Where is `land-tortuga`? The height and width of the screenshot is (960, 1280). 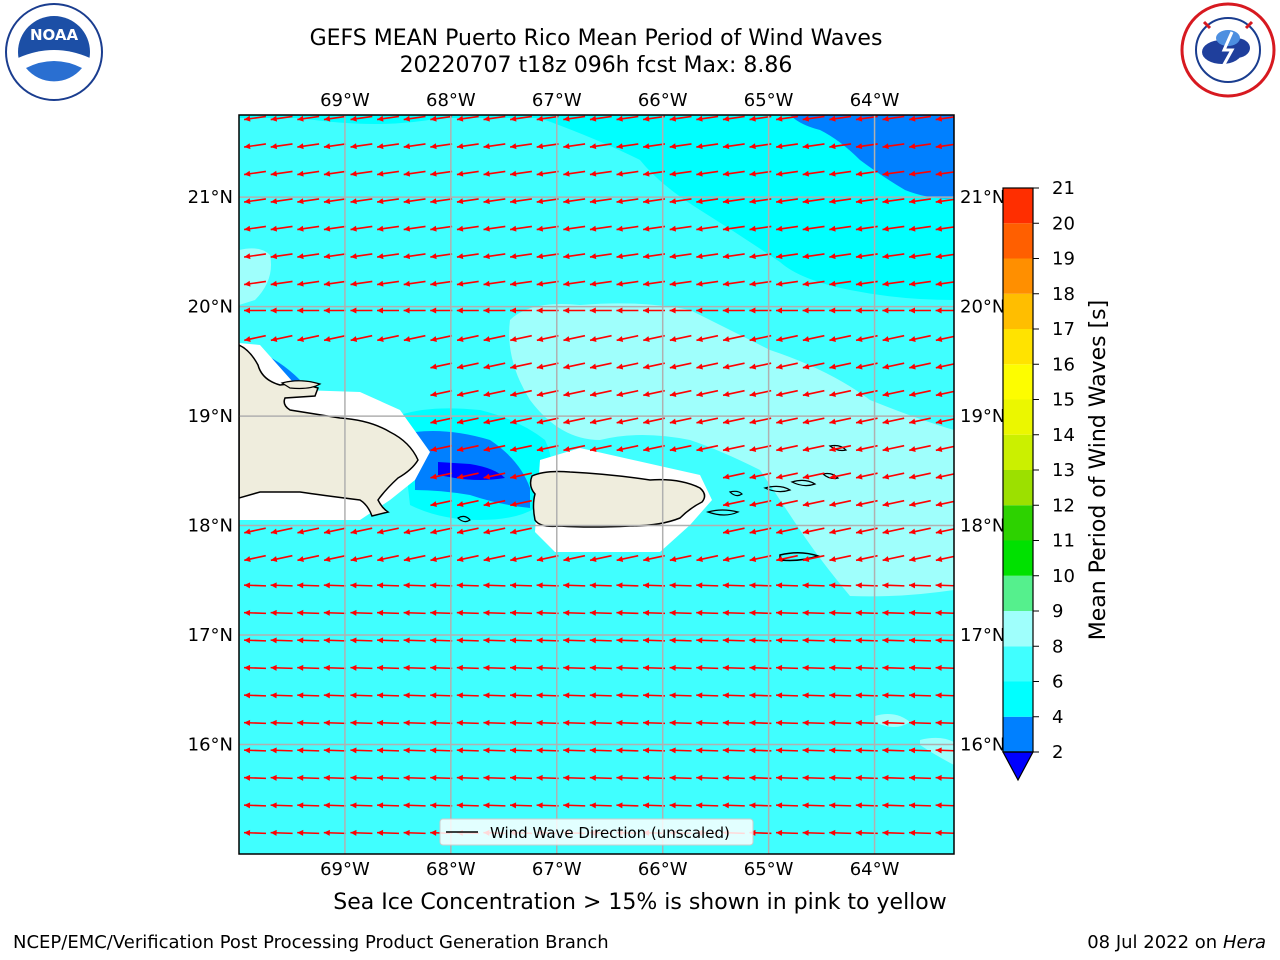 land-tortuga is located at coordinates (301, 385).